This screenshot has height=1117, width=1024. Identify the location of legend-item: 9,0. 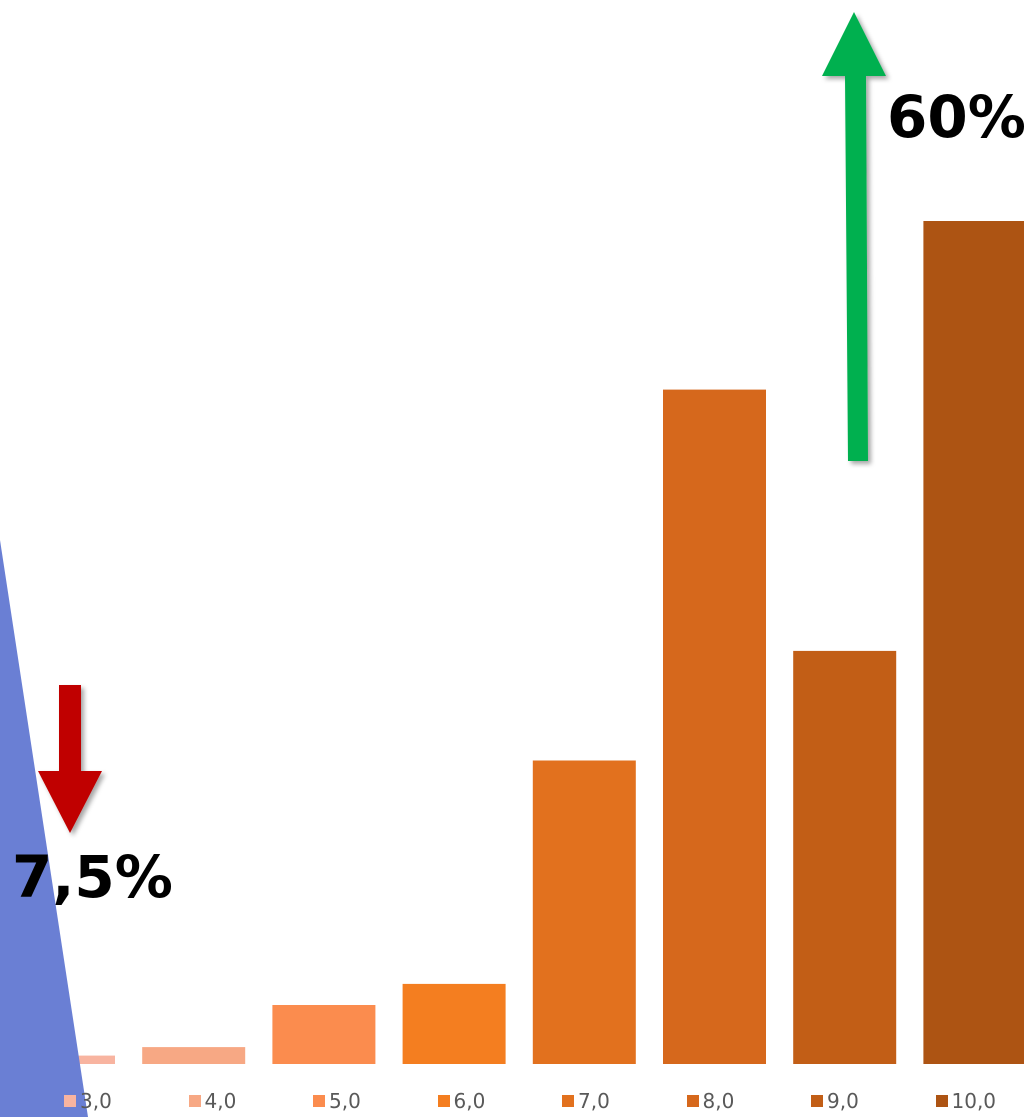
(835, 1101).